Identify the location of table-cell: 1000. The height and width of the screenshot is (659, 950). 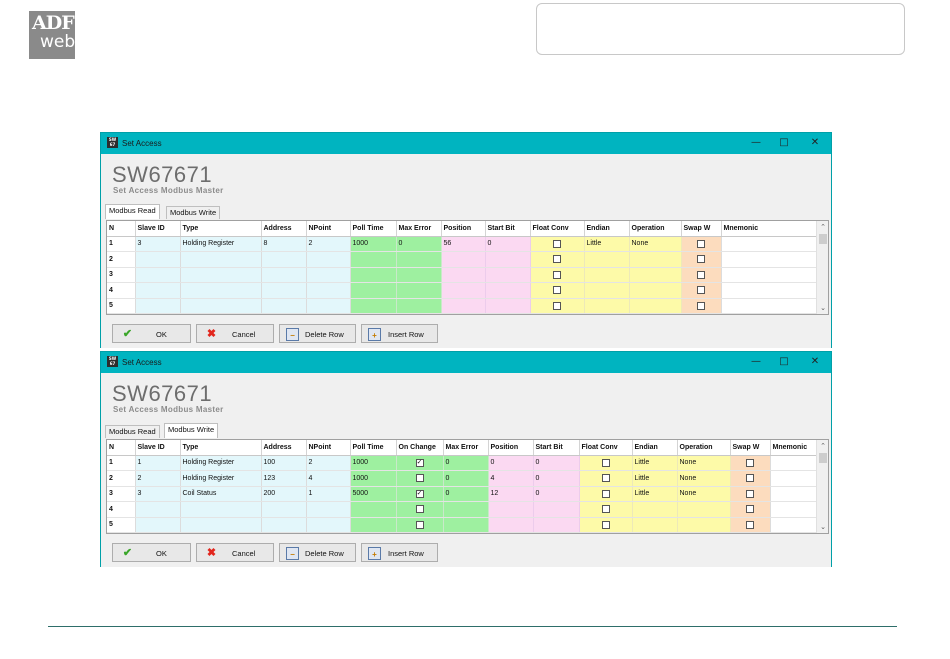
(373, 478).